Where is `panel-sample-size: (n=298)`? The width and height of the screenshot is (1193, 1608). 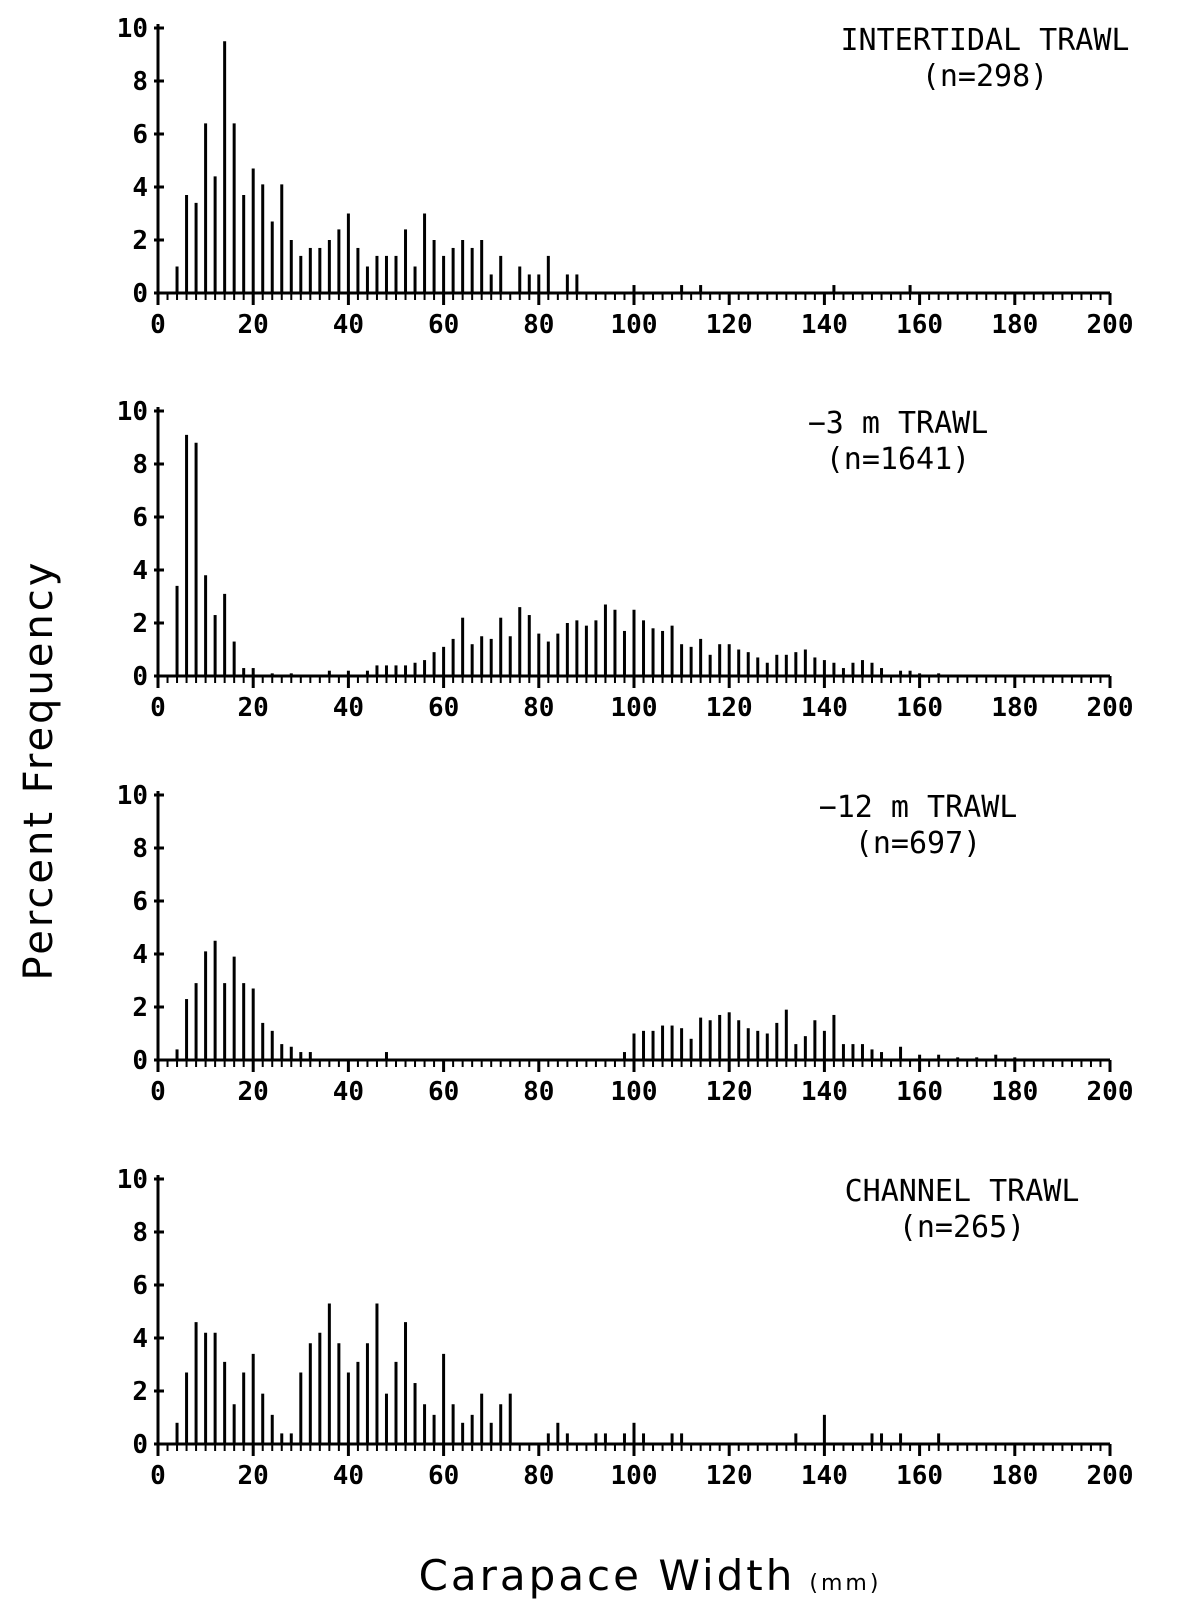
panel-sample-size: (n=298) is located at coordinates (985, 76).